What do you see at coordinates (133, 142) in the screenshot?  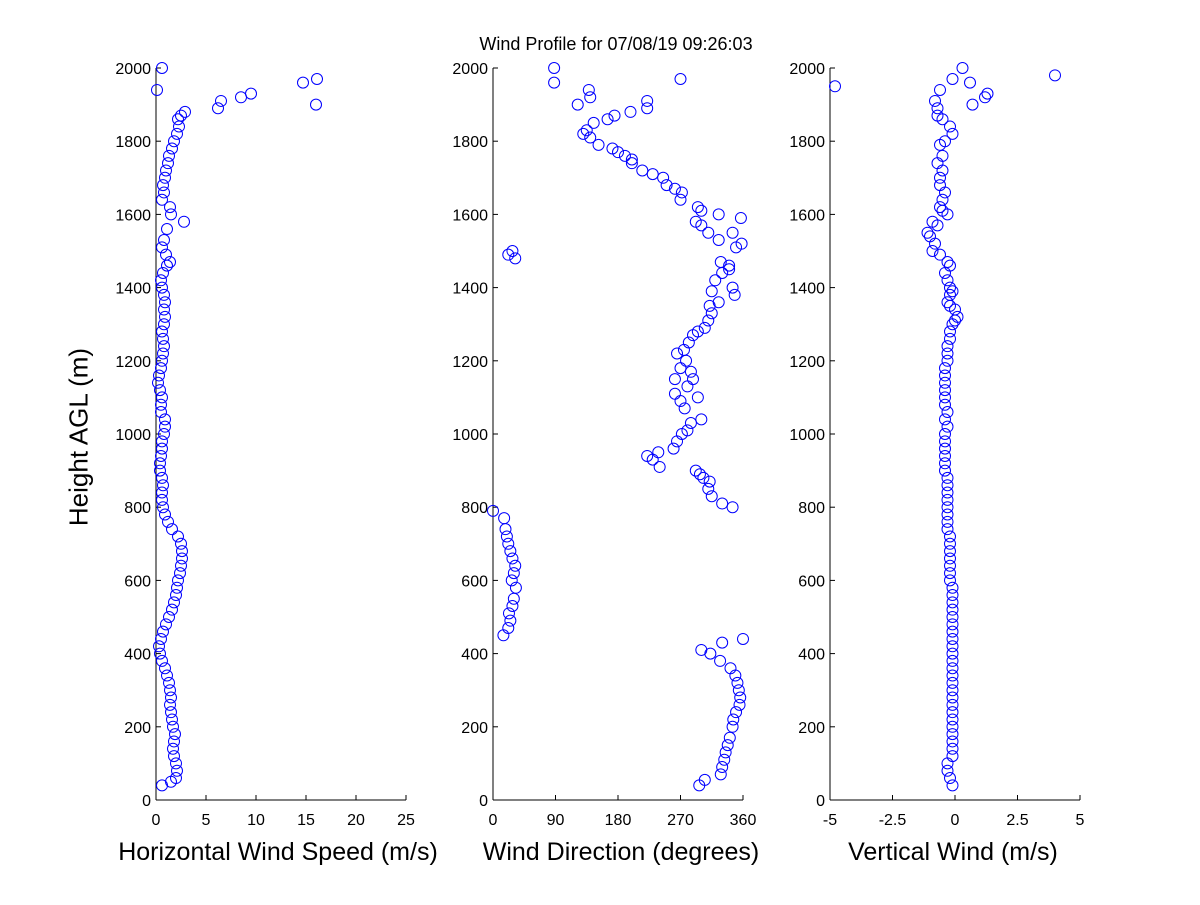 I see `y-tick-label: 1800` at bounding box center [133, 142].